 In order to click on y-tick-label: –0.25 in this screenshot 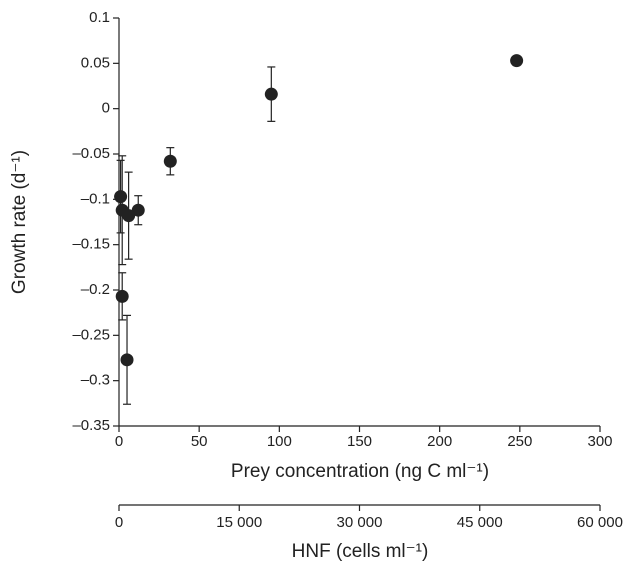, I will do `click(91, 334)`.